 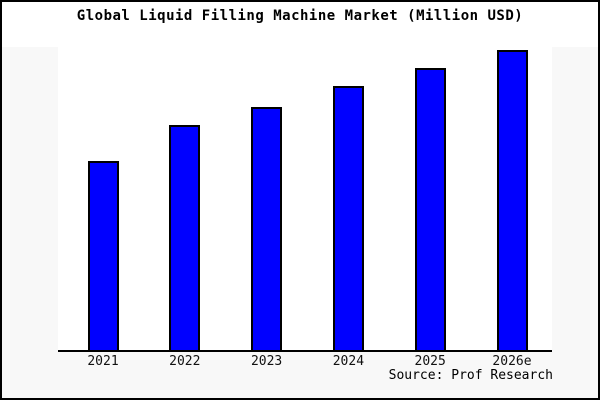 I want to click on bar-2023, so click(x=267, y=228).